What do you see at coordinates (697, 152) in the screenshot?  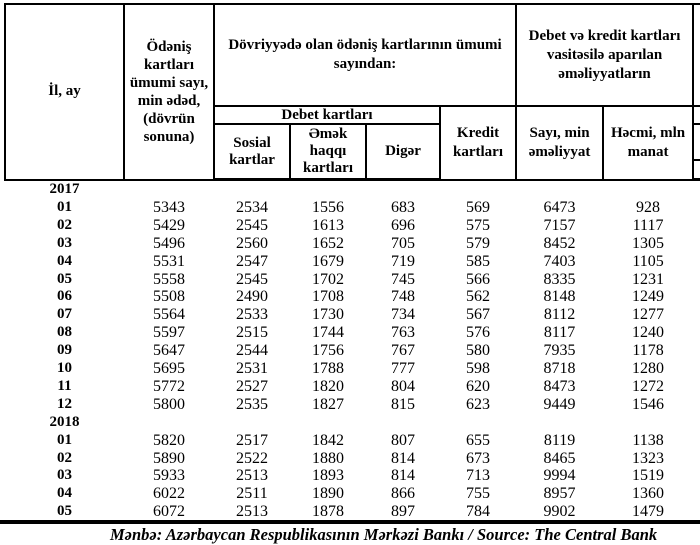 I see `cutoff-column-divider` at bounding box center [697, 152].